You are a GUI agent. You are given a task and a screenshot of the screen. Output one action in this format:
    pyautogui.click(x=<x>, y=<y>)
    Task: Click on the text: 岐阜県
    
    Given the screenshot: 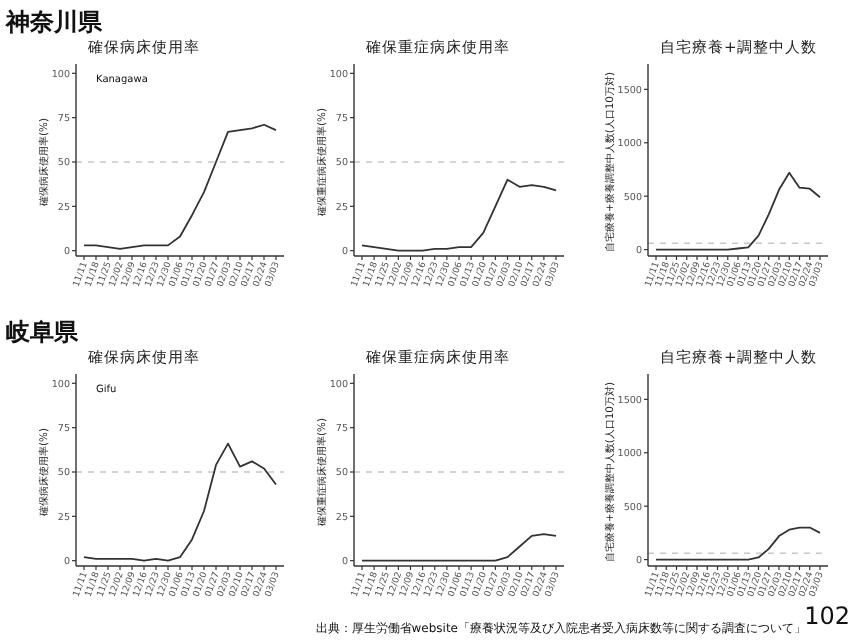 What is the action you would take?
    pyautogui.click(x=43, y=332)
    